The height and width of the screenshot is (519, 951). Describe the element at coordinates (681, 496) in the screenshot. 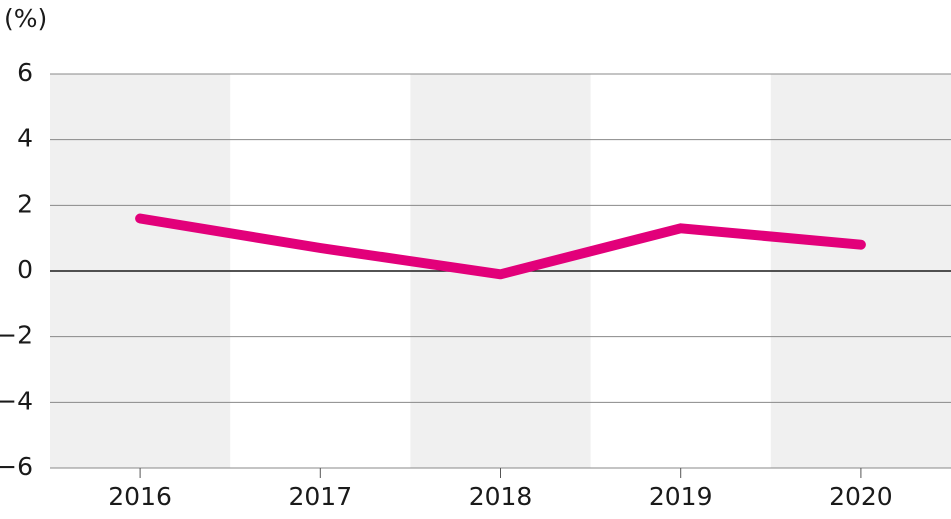

I see `x-tick-label: 2019` at that location.